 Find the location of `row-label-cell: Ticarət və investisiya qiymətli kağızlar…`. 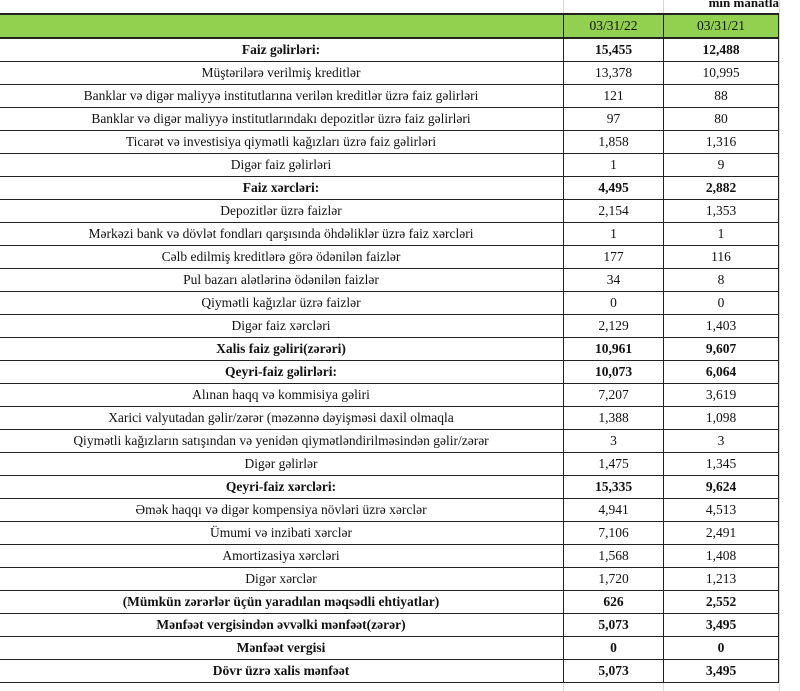

row-label-cell: Ticarət və investisiya qiymətli kağızlar… is located at coordinates (282, 142).